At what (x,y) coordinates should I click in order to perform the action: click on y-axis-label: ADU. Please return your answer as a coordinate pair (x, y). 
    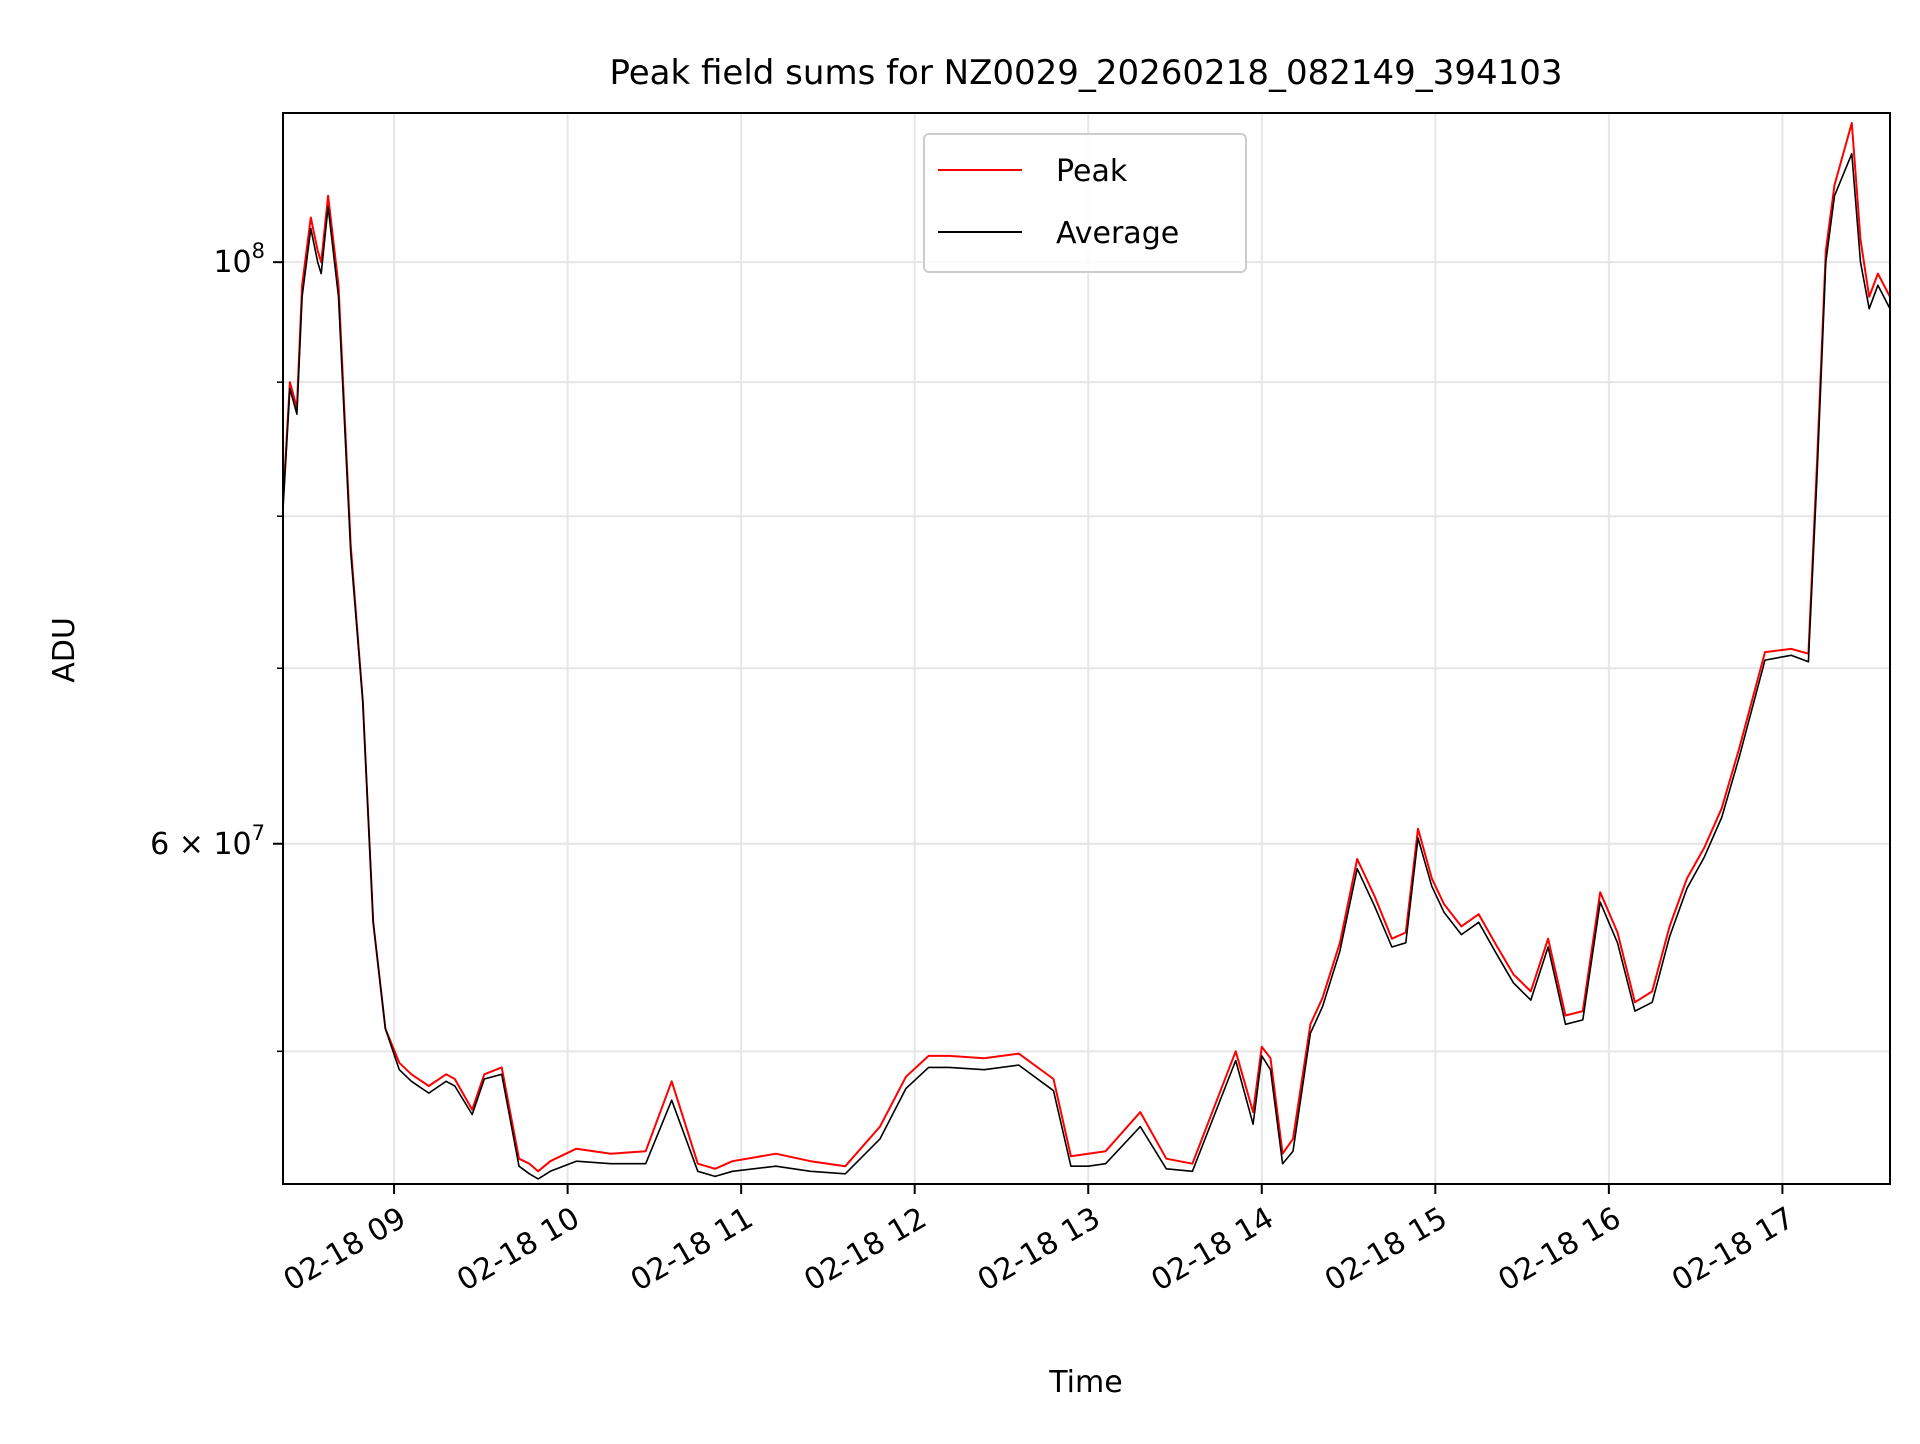
    Looking at the image, I should click on (64, 650).